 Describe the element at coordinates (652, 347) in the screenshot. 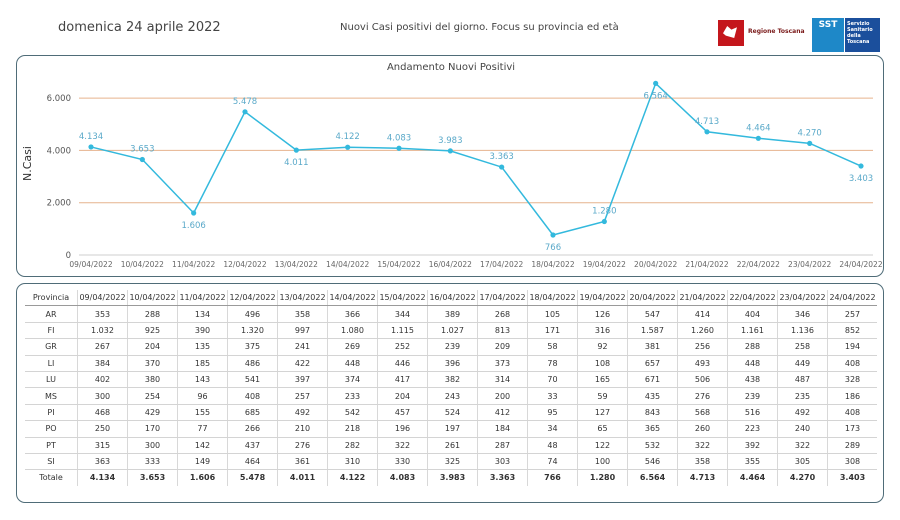

I see `table-cell: 381` at that location.